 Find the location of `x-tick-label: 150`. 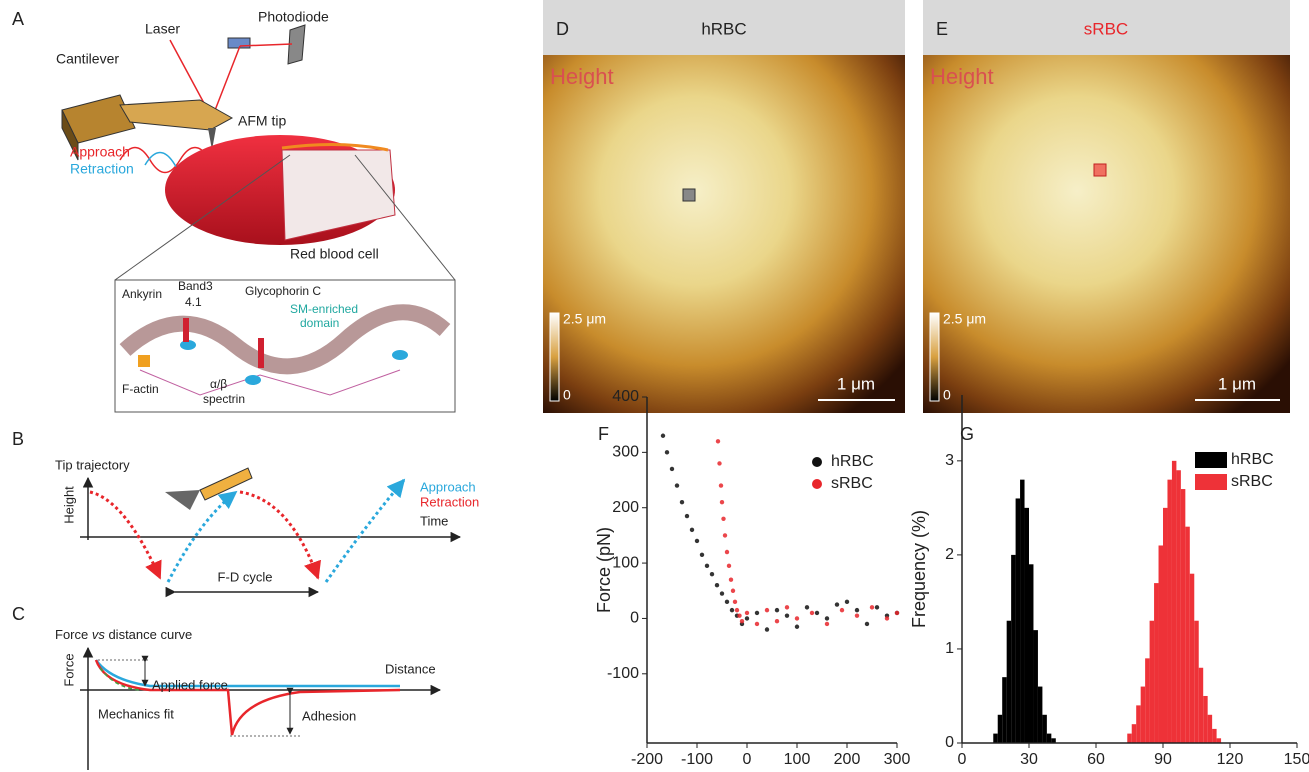

x-tick-label: 150 is located at coordinates (1296, 759).